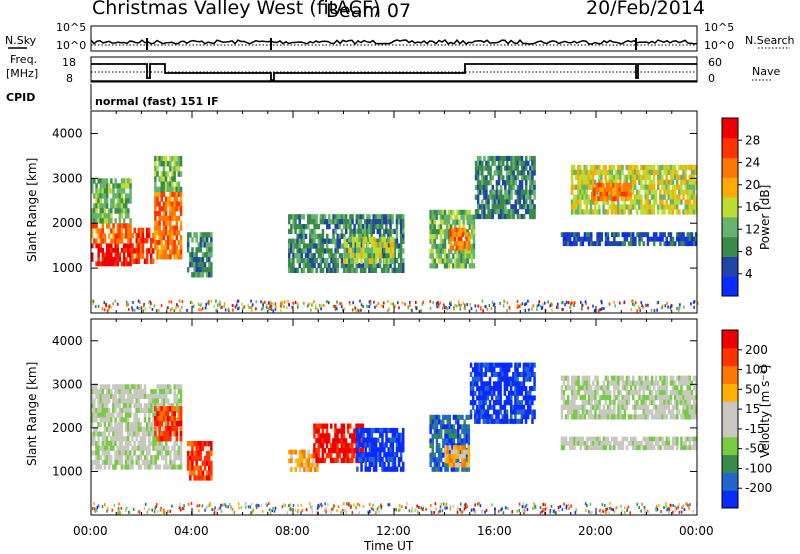 The width and height of the screenshot is (800, 554). Describe the element at coordinates (752, 185) in the screenshot. I see `cb-power-tick-label: 20` at that location.